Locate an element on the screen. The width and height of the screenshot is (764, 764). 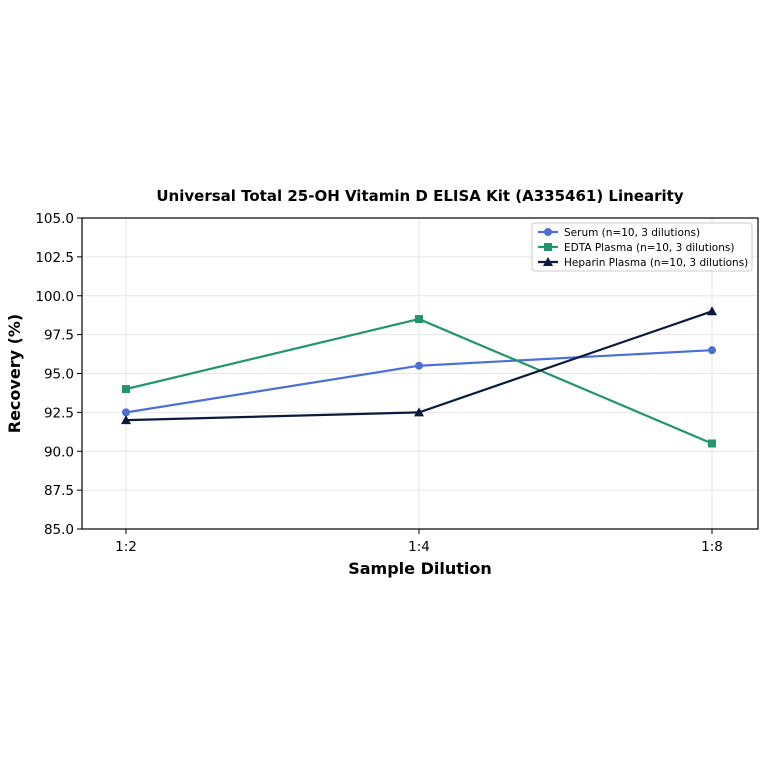
series-lines is located at coordinates (419, 377).